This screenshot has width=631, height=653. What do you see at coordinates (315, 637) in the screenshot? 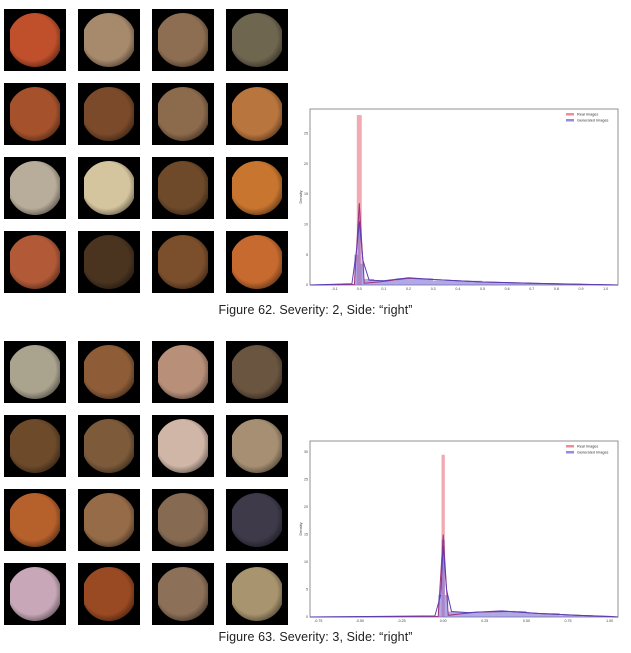
I see `figure-caption: Figure 63. Severity: 3, Side: “right”` at bounding box center [315, 637].